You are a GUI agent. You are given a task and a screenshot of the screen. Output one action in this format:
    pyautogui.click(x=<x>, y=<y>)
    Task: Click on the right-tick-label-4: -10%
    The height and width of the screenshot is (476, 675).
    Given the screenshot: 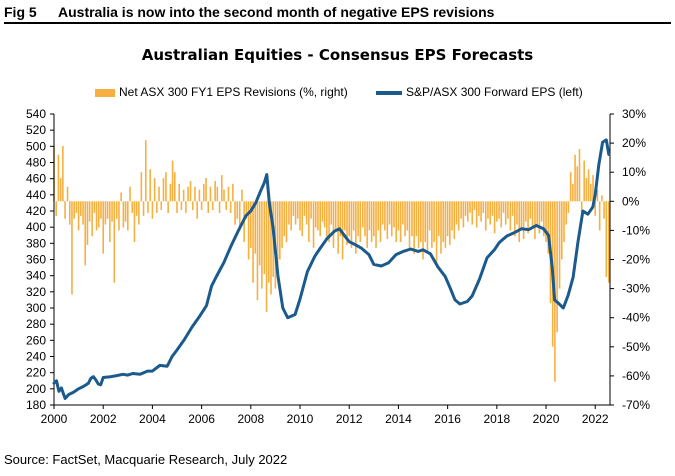 What is the action you would take?
    pyautogui.click(x=636, y=230)
    